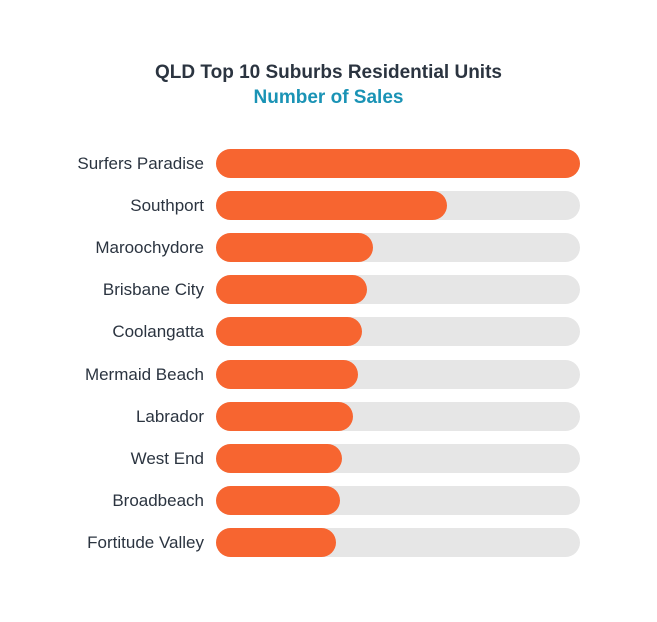 The height and width of the screenshot is (622, 657). I want to click on category-label: Broadbeach, so click(158, 500).